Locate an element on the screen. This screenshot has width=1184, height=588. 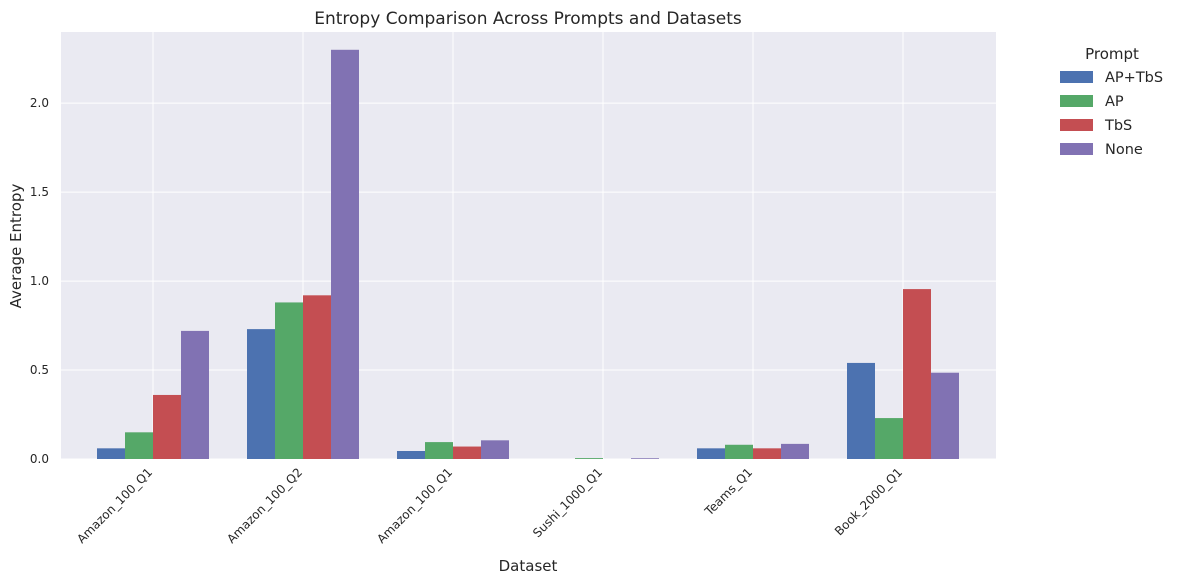
y-tick-label: 2.0 is located at coordinates (39, 103).